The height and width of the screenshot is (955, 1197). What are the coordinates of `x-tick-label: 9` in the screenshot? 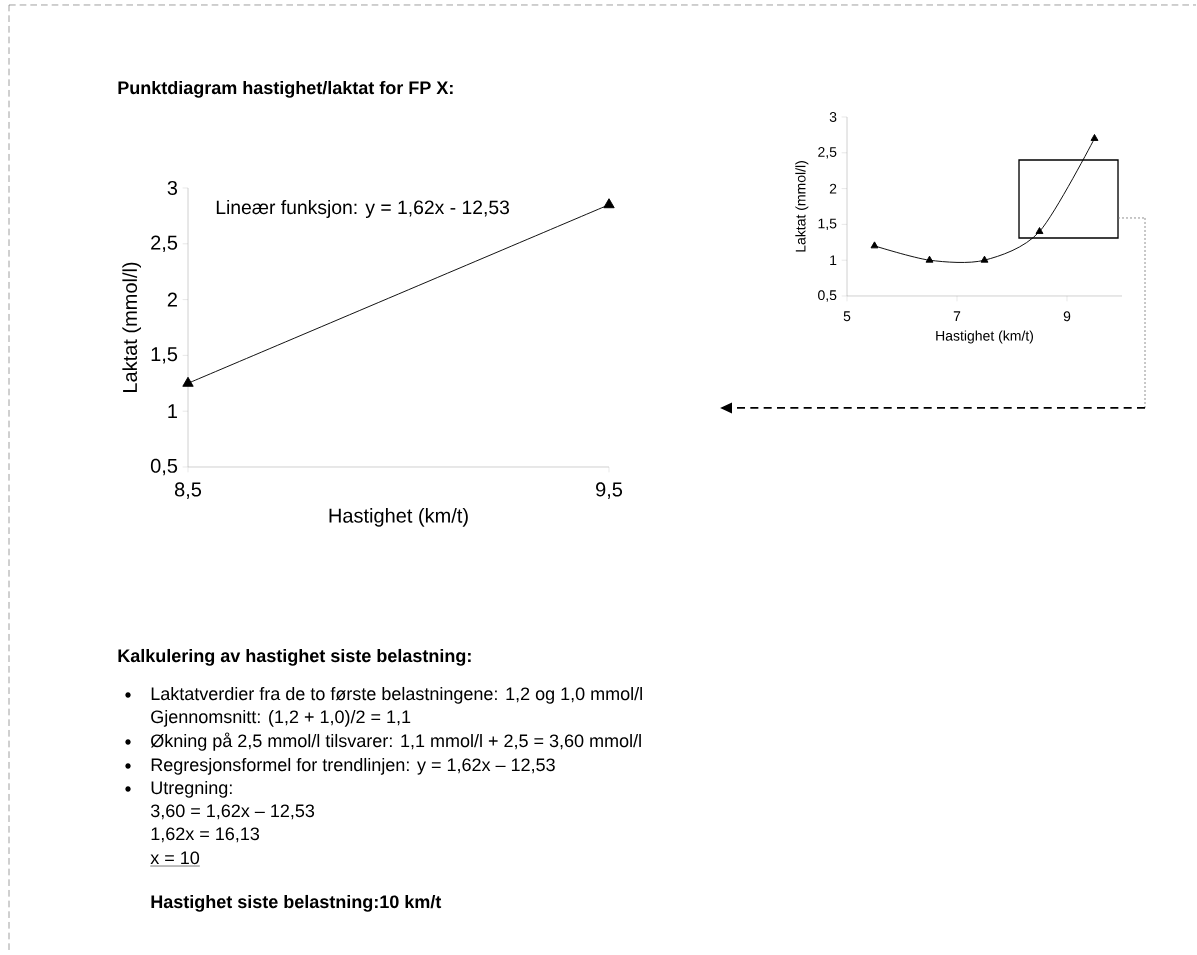 It's located at (1067, 316).